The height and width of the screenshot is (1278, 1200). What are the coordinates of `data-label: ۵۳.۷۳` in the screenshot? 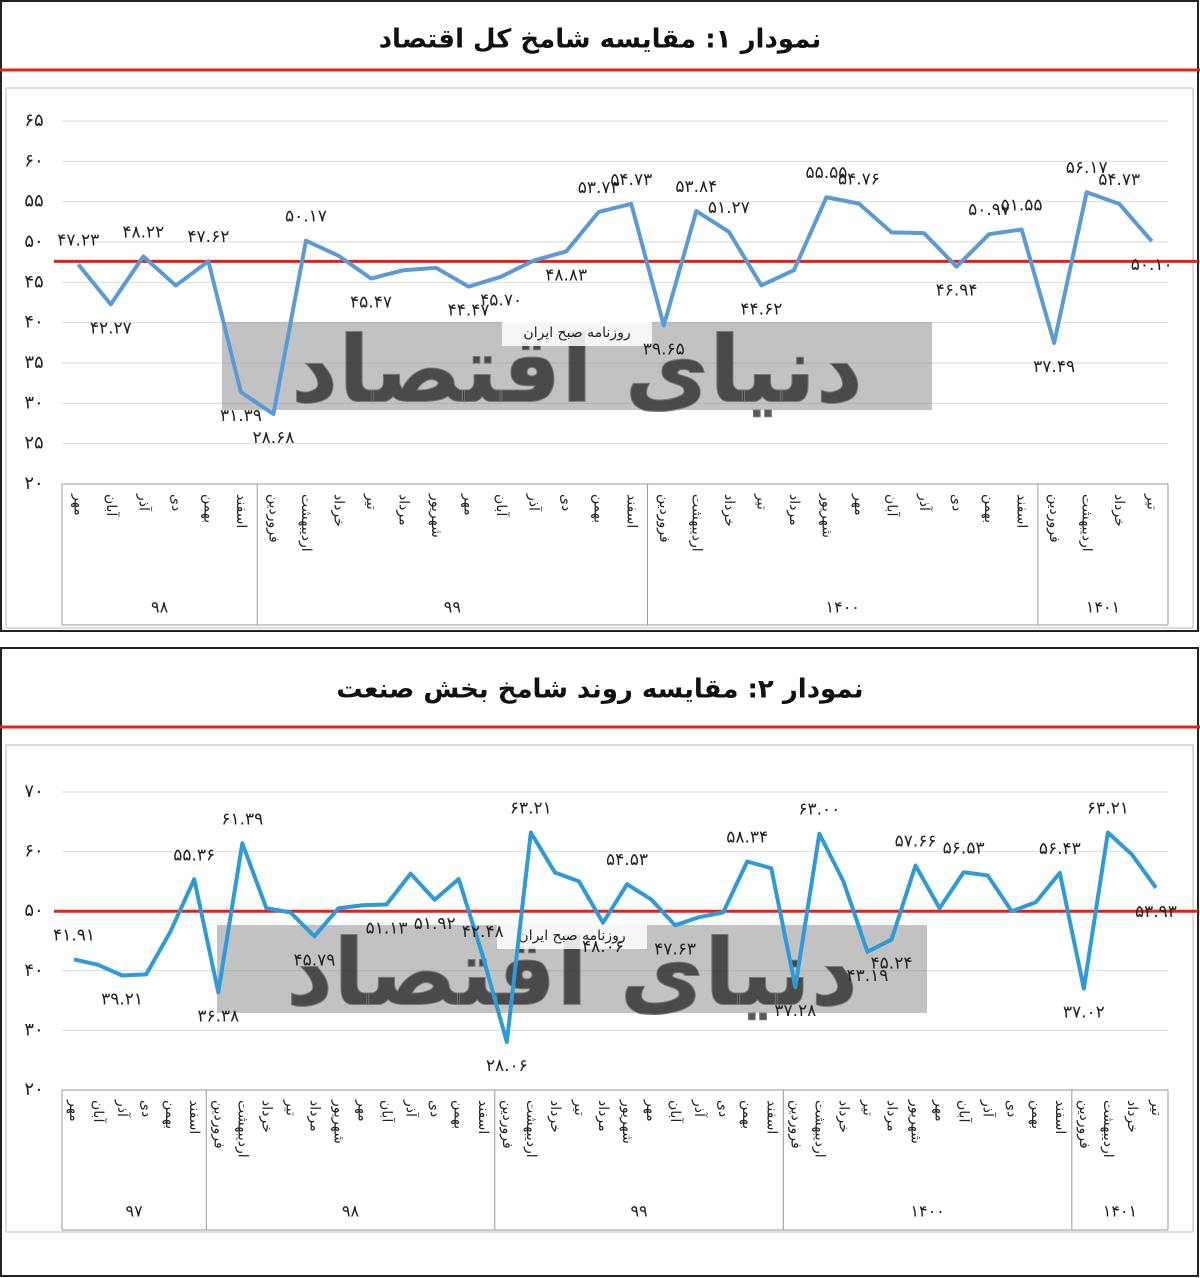 It's located at (599, 188).